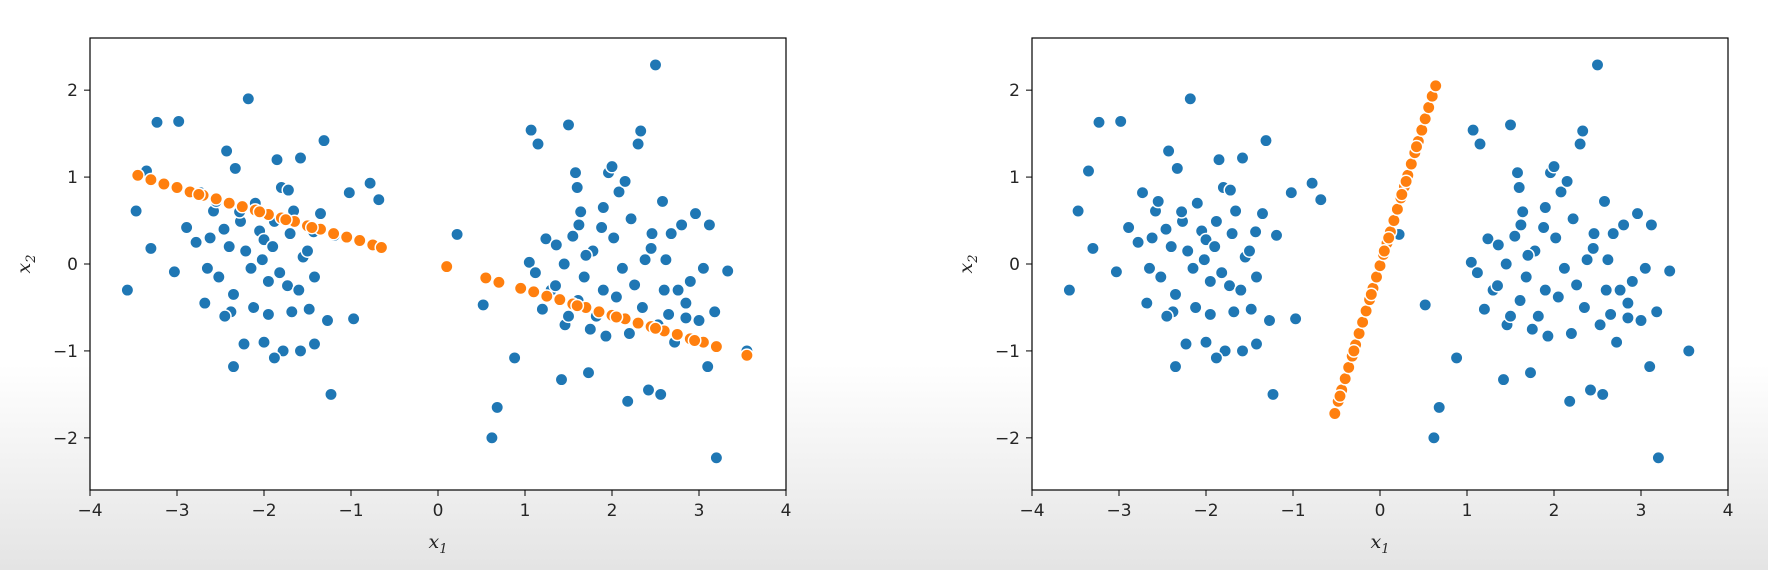 This screenshot has width=1768, height=570. What do you see at coordinates (968, 264) in the screenshot?
I see `y-axis-label: x2` at bounding box center [968, 264].